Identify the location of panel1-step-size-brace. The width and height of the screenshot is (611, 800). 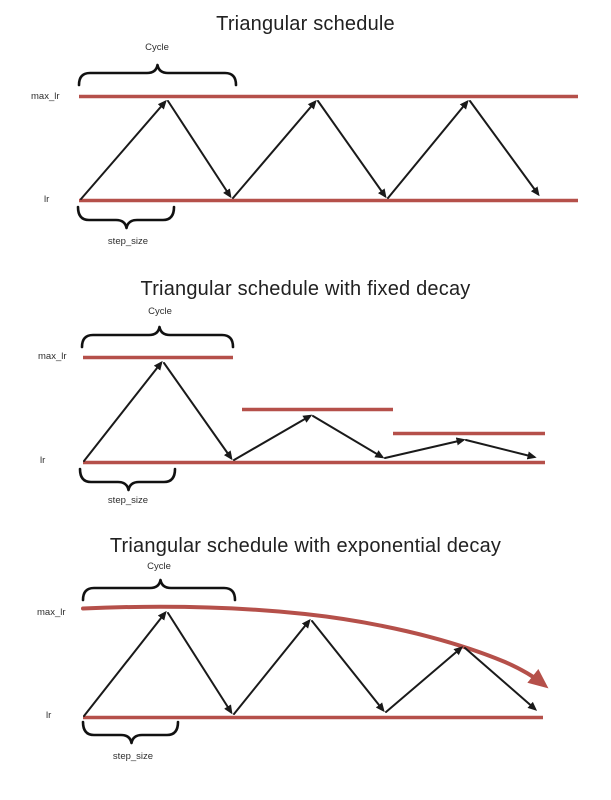
(126, 217).